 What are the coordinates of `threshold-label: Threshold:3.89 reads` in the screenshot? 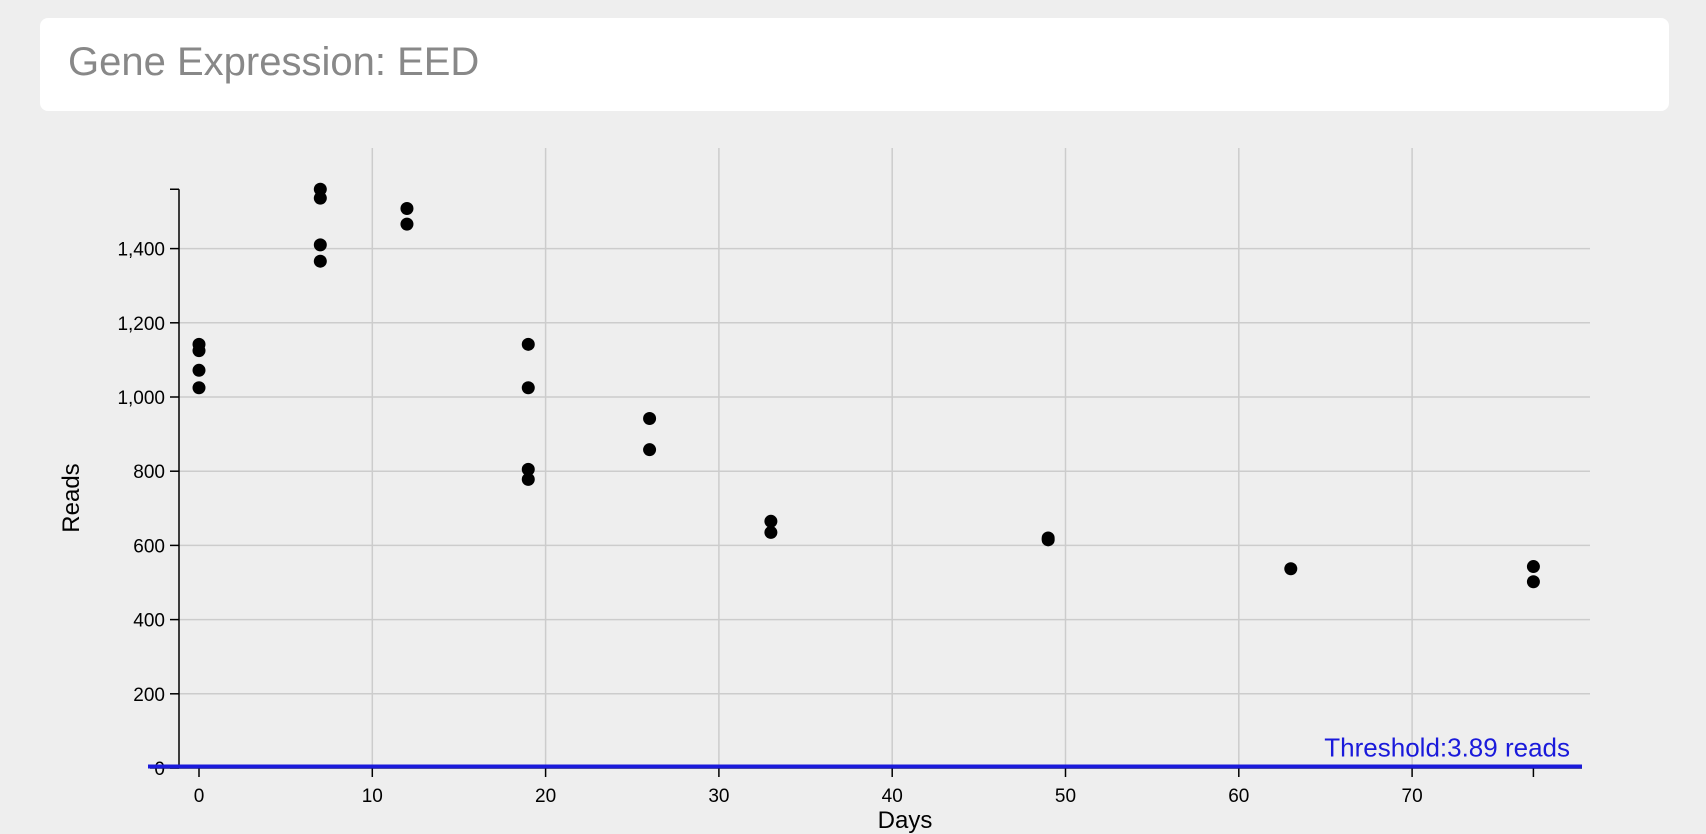 It's located at (1447, 748).